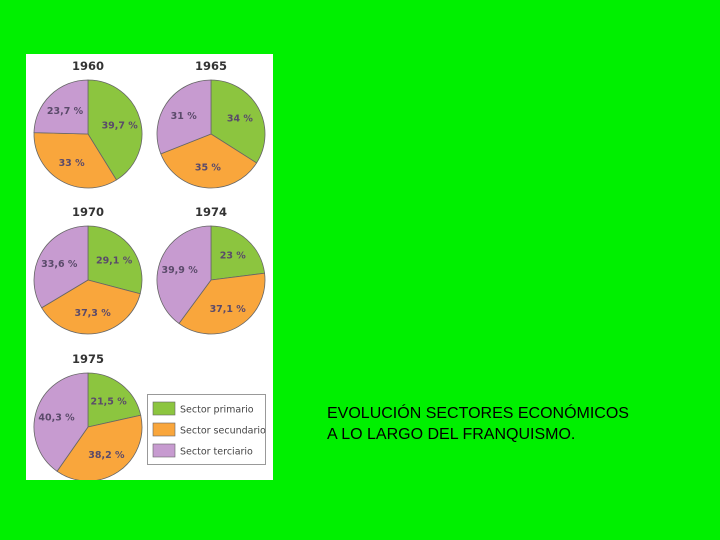 The width and height of the screenshot is (720, 540). I want to click on pie-label-primario-1974: 23 %, so click(233, 256).